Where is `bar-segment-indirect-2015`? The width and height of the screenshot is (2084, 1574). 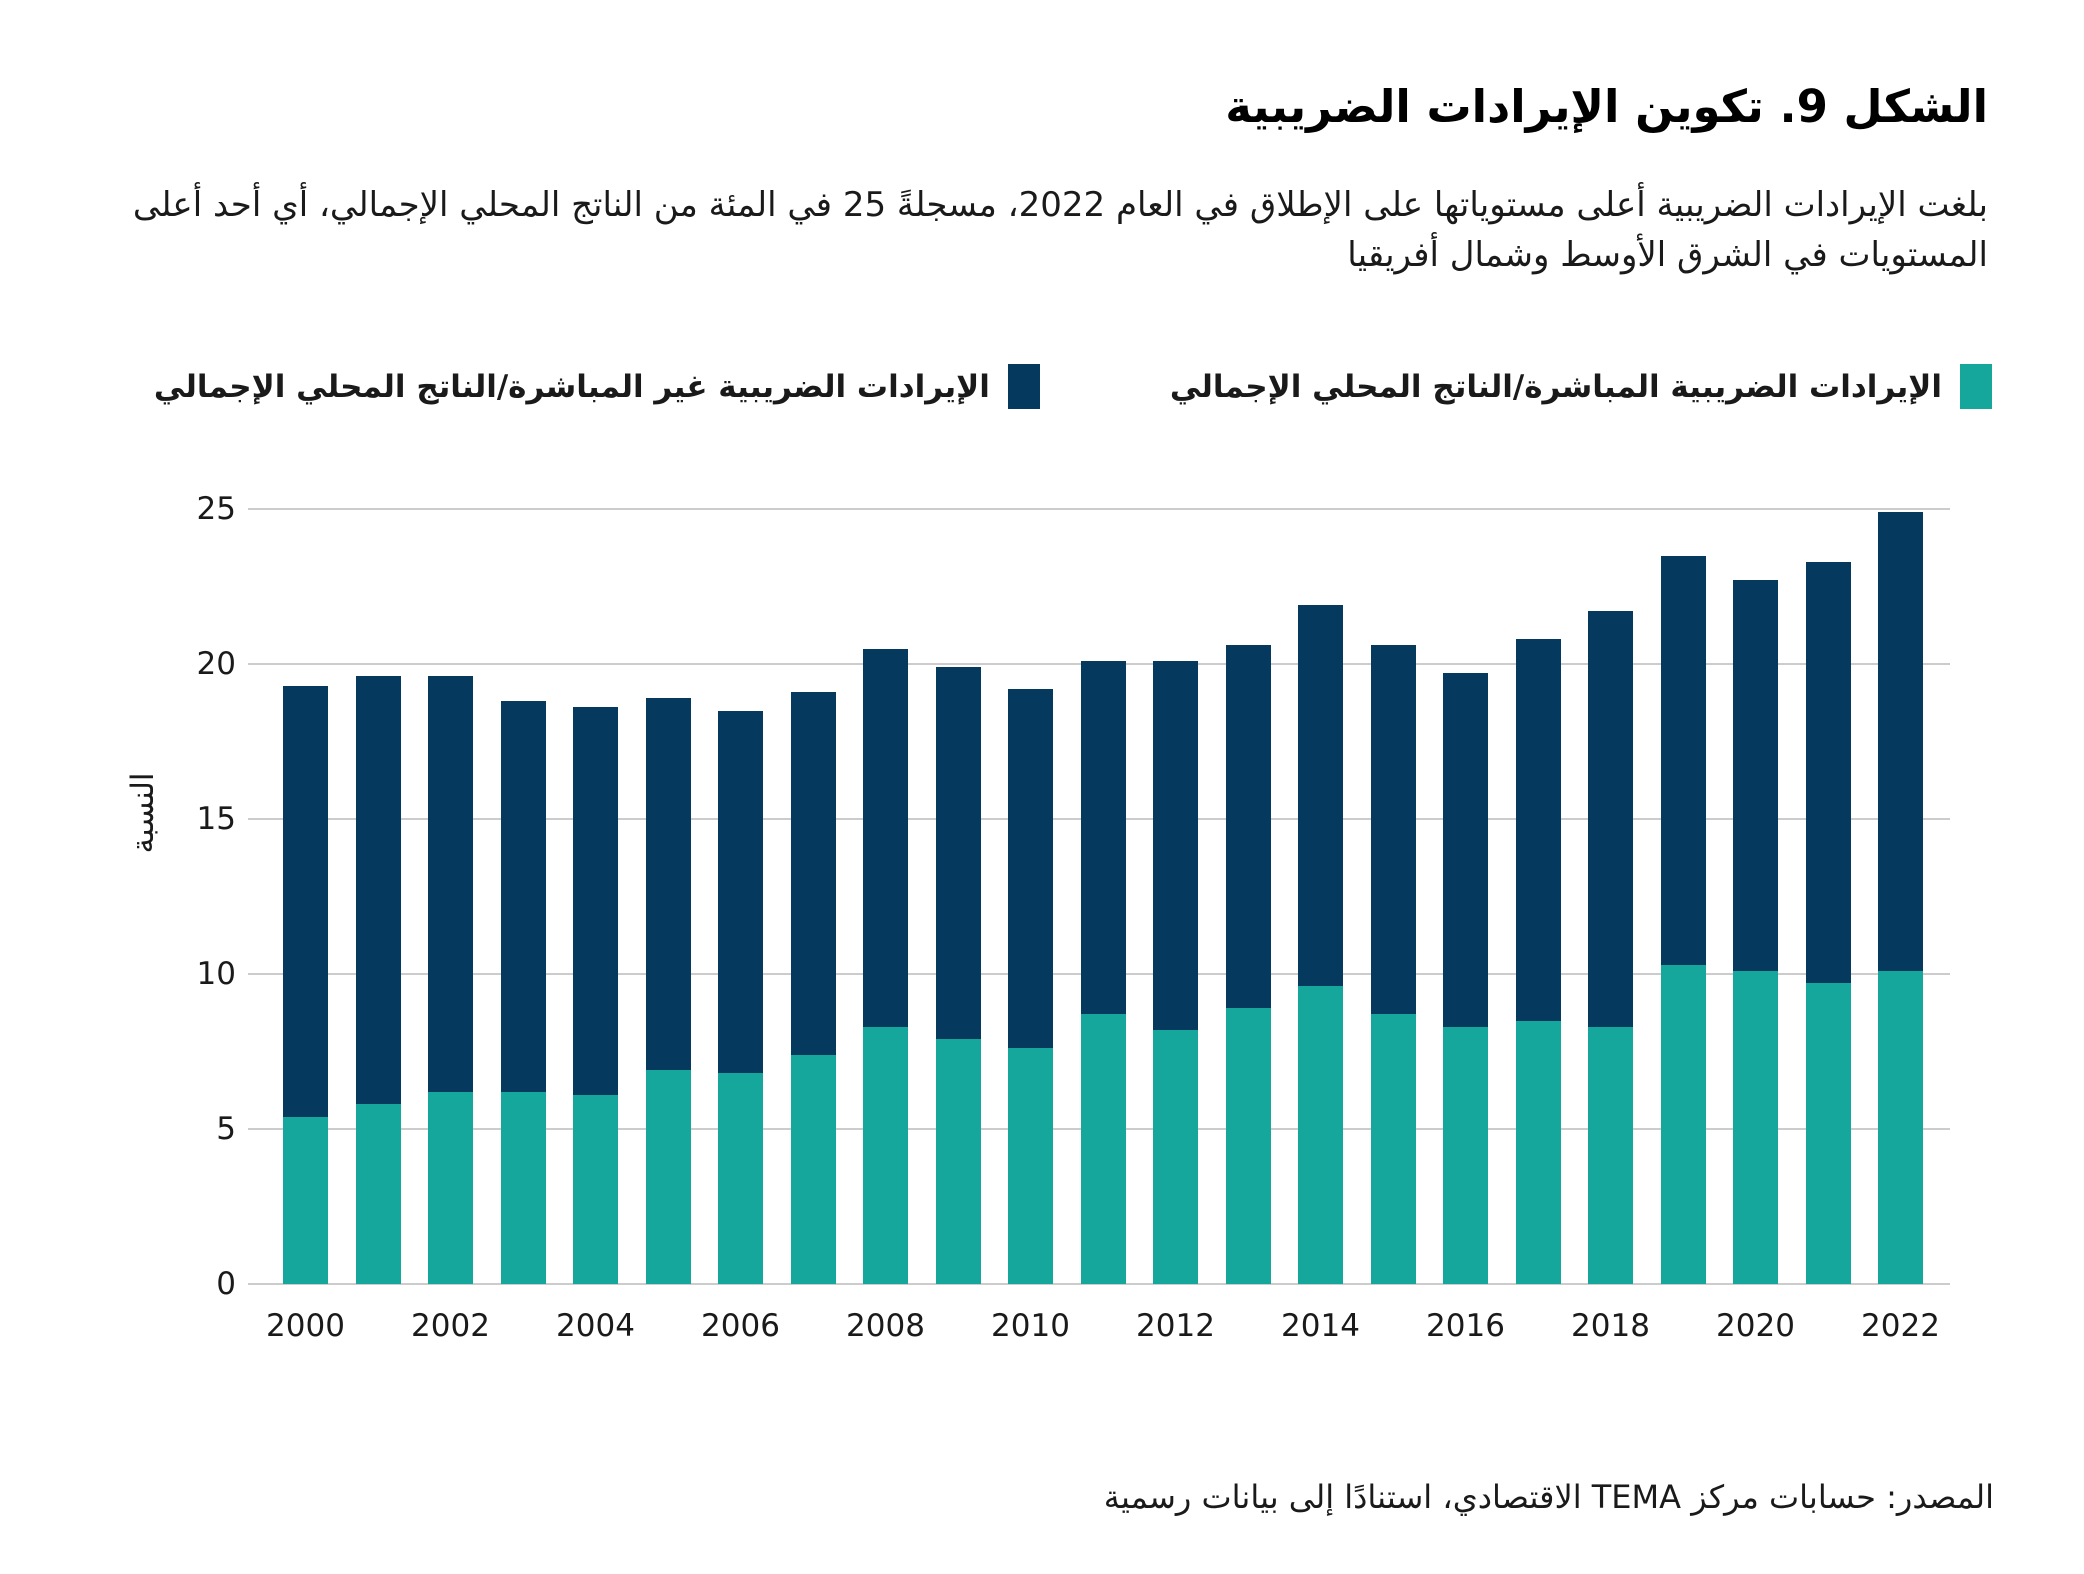 bar-segment-indirect-2015 is located at coordinates (1393, 830).